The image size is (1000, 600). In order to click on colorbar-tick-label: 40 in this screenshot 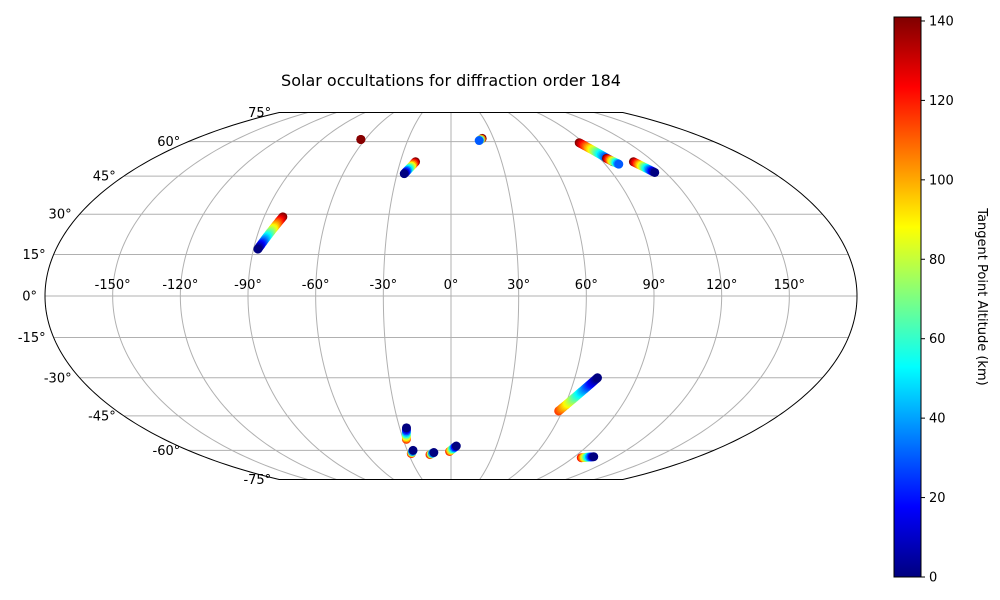, I will do `click(937, 419)`.